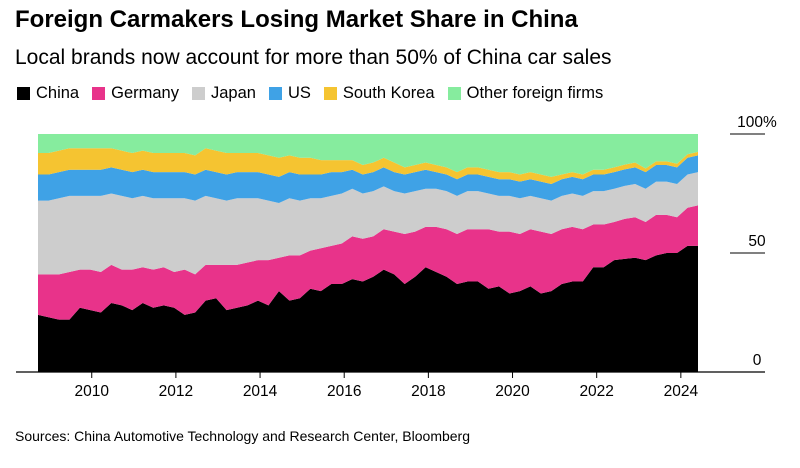 The height and width of the screenshot is (468, 800). Describe the element at coordinates (260, 391) in the screenshot. I see `x-tick-label: 2014` at that location.